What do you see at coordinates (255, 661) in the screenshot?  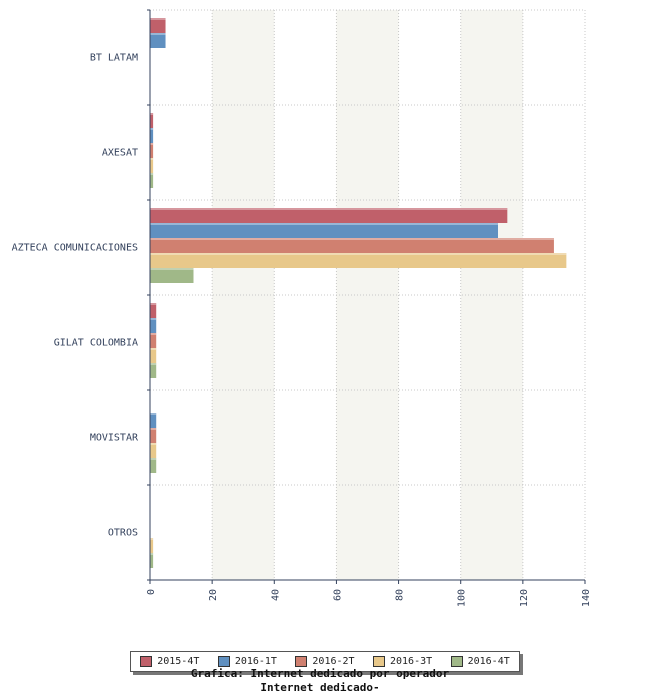 I see `legend-label: 2016-1T` at bounding box center [255, 661].